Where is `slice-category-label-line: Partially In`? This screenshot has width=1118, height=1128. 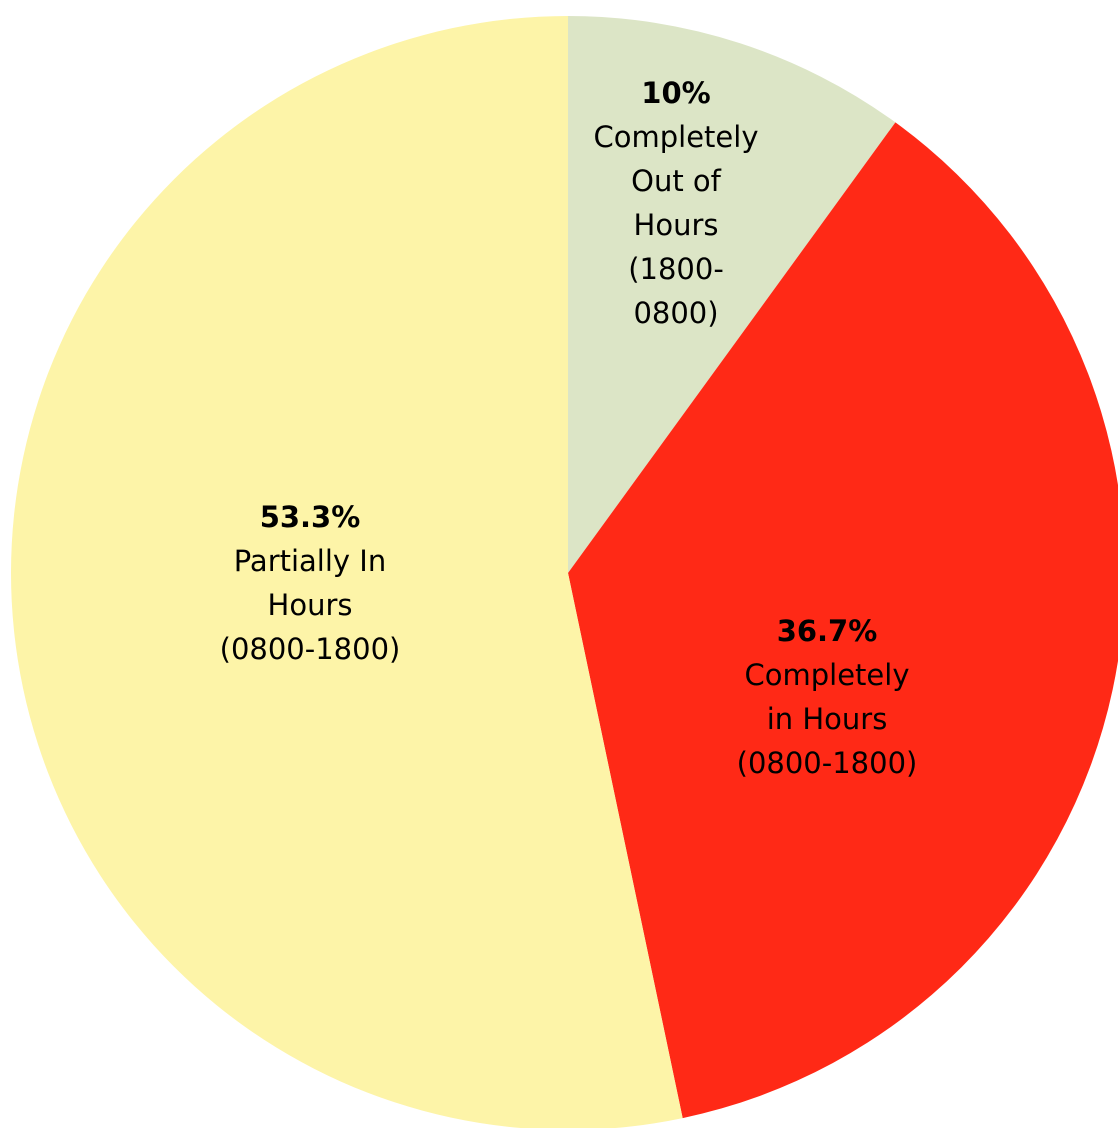 slice-category-label-line: Partially In is located at coordinates (310, 561).